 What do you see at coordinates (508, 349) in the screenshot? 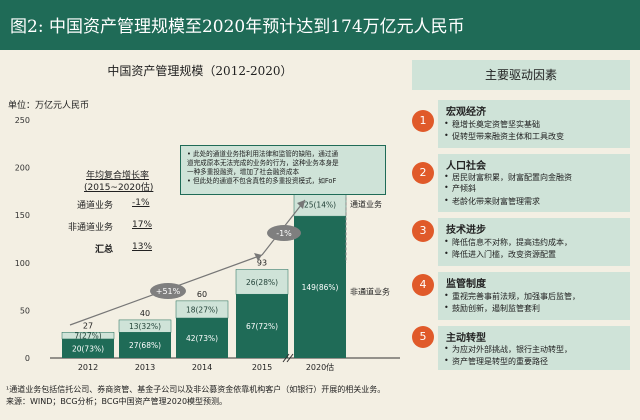
I see `driver-bullet: 为应对外部挑战，银行主动转型，` at bounding box center [508, 349].